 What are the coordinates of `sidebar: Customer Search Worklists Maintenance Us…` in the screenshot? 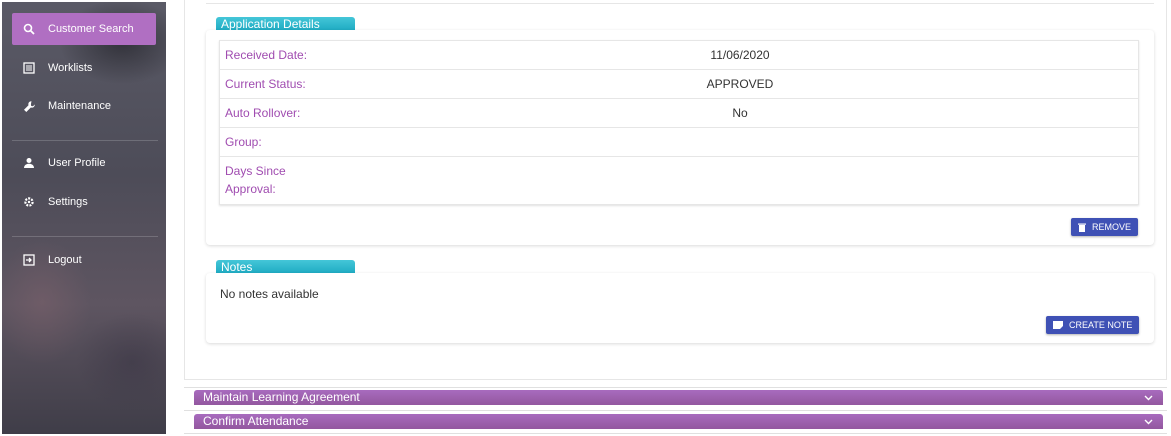 It's located at (84, 218).